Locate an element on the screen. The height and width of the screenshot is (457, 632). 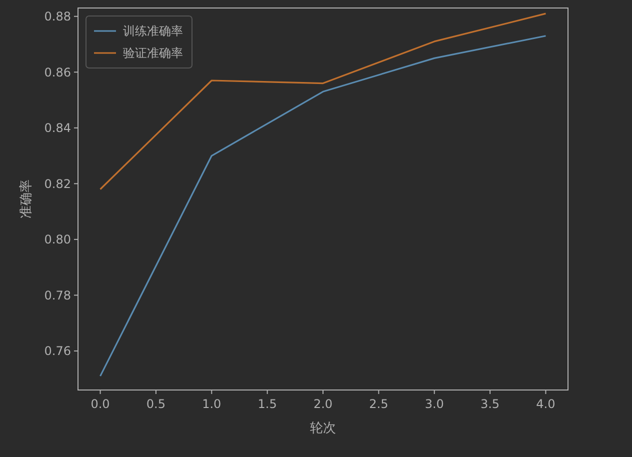
x-tick-label: 4.0 is located at coordinates (546, 404).